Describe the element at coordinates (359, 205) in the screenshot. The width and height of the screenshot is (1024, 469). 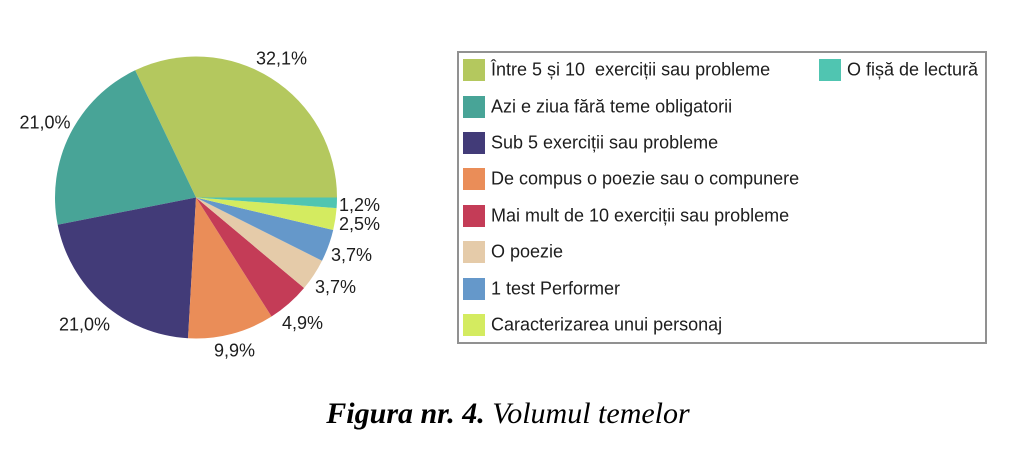
I see `svg-text: 1,2%` at that location.